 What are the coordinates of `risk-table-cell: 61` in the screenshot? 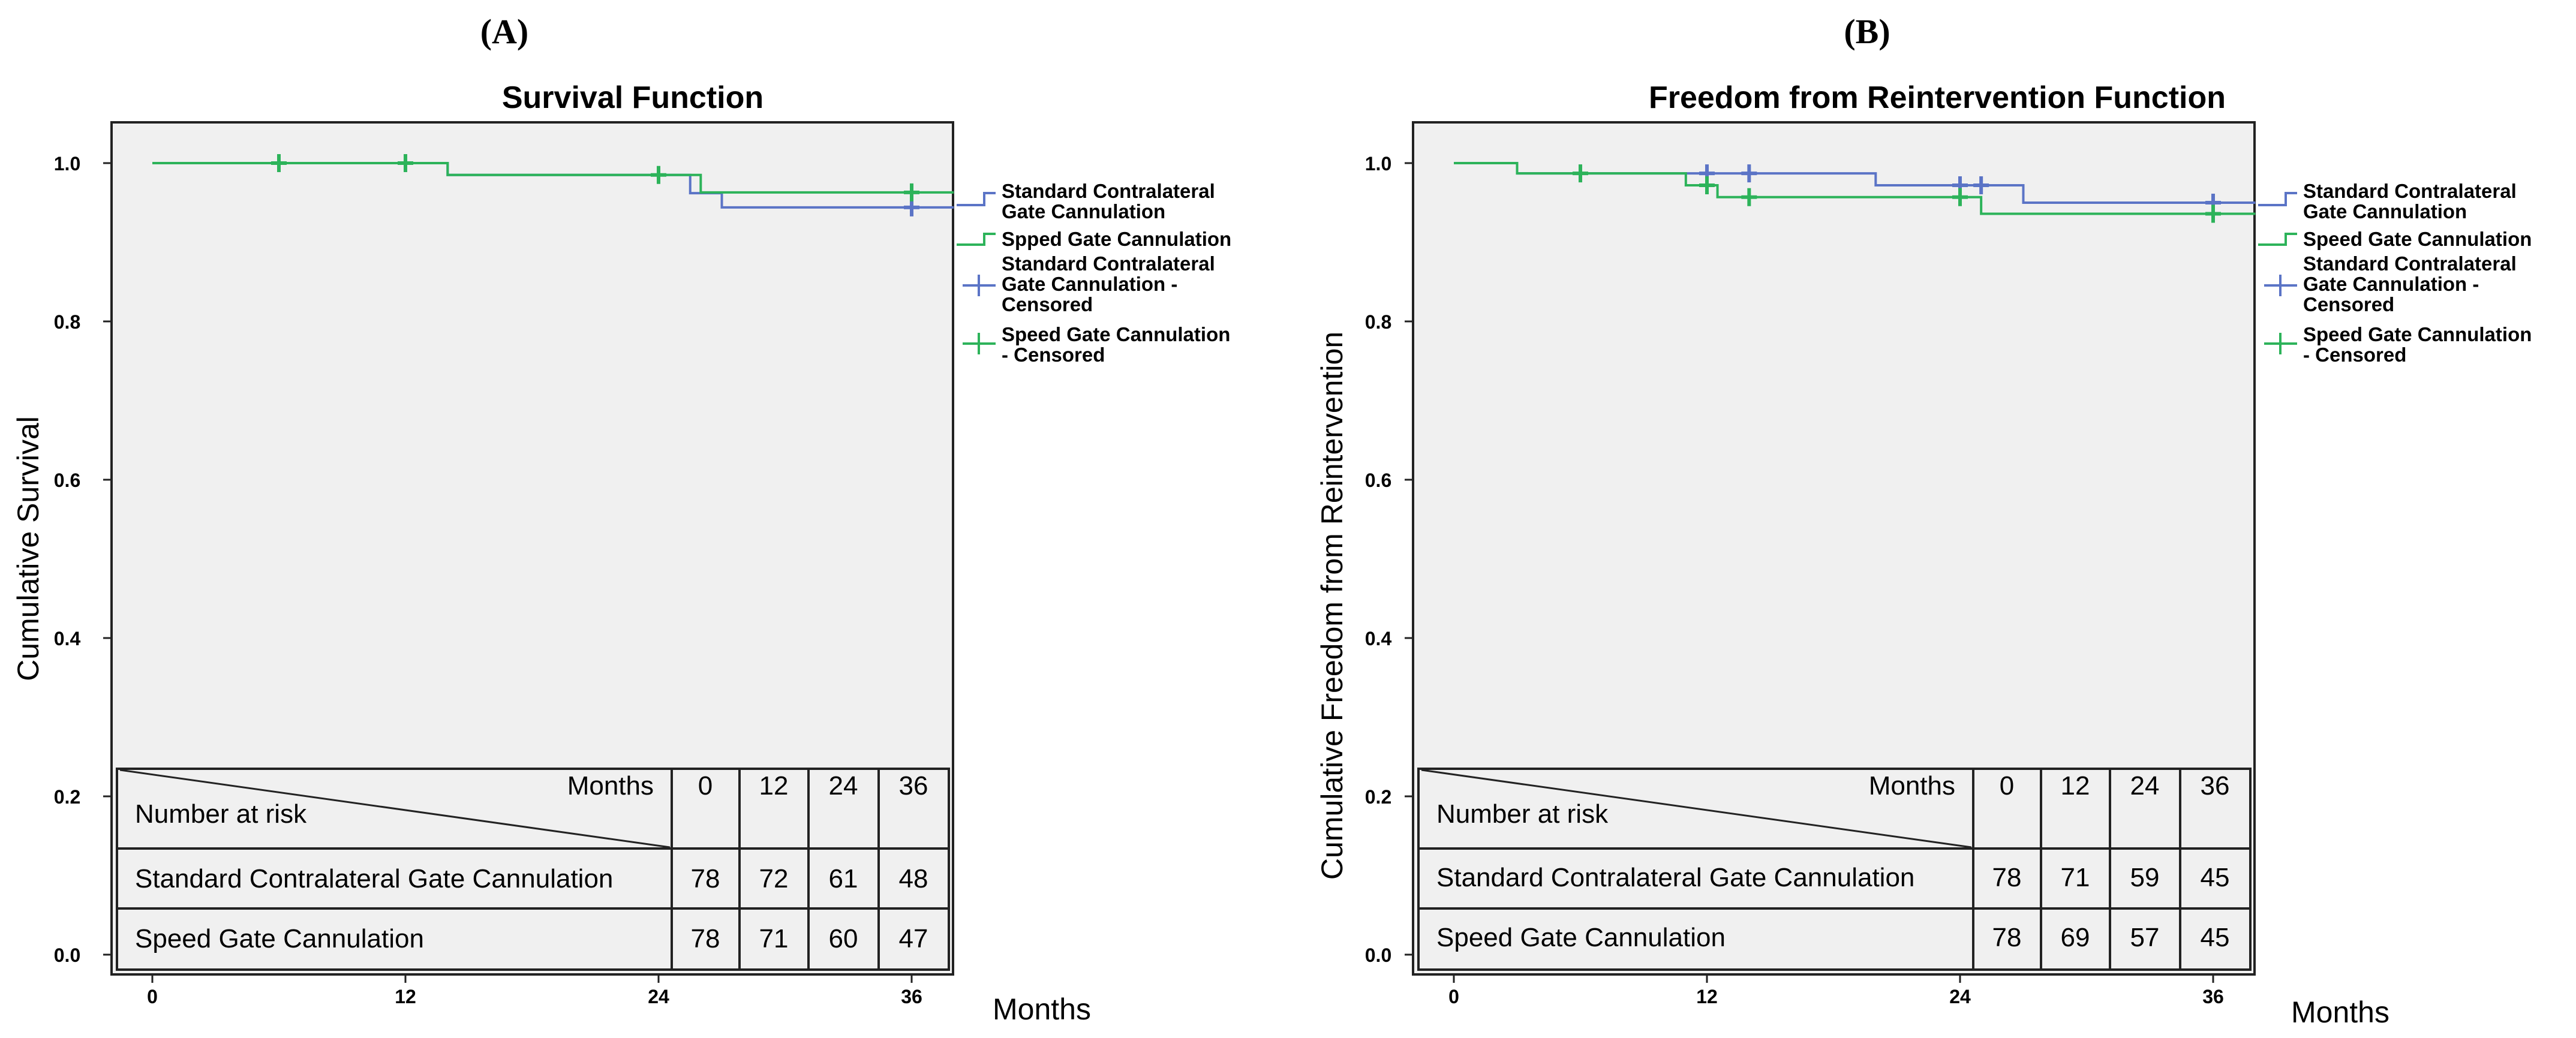 It's located at (843, 878).